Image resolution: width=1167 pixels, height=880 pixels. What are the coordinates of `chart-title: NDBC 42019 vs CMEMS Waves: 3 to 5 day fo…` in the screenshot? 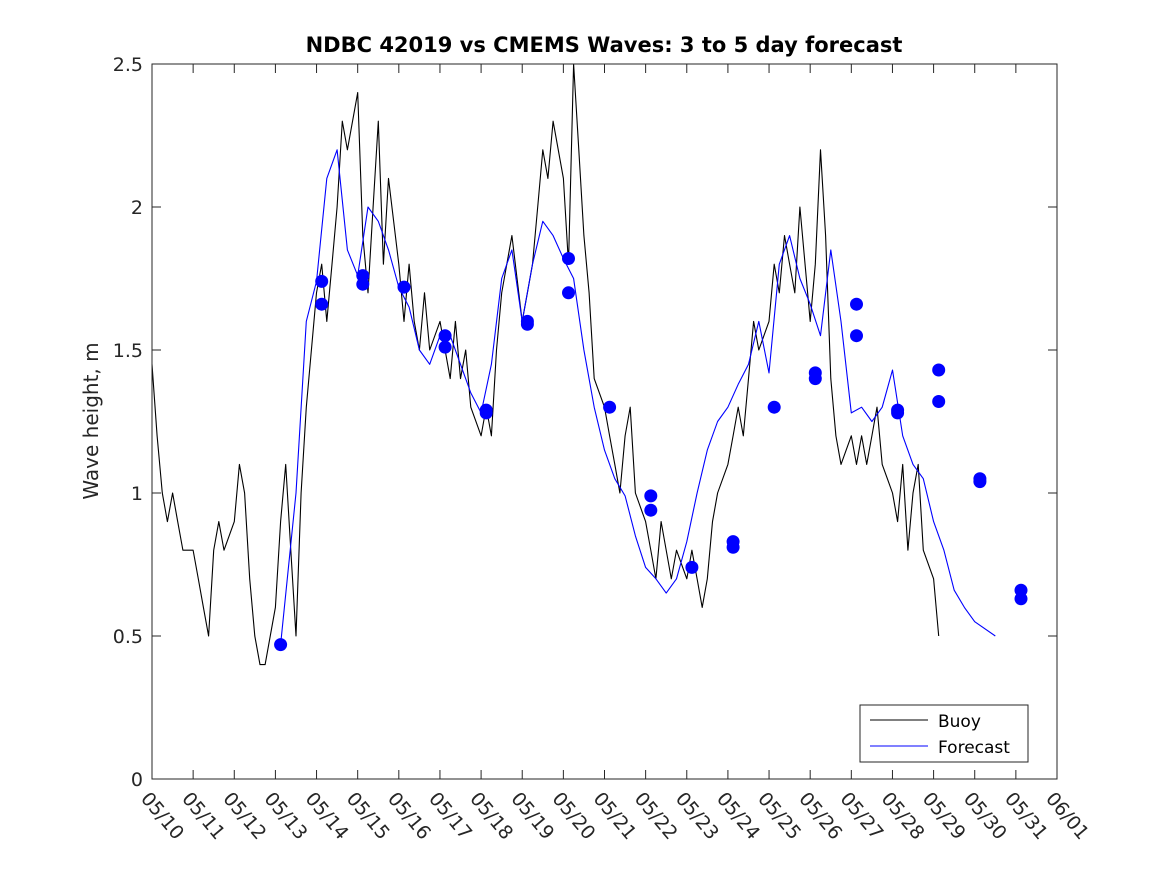 It's located at (604, 45).